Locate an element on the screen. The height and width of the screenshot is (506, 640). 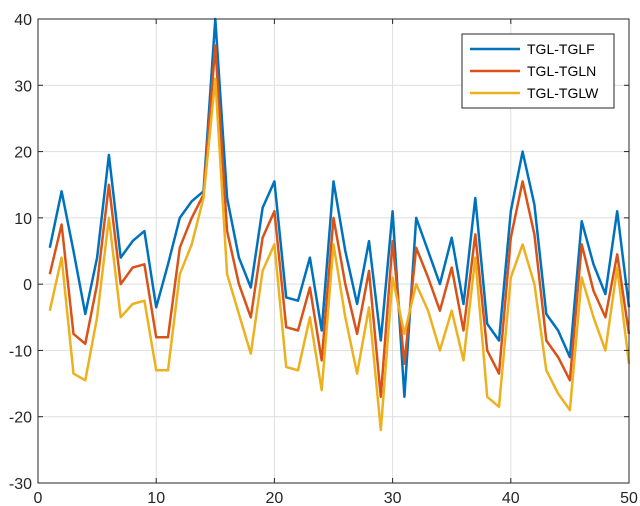
legend-label: TGL-TGLF is located at coordinates (561, 49).